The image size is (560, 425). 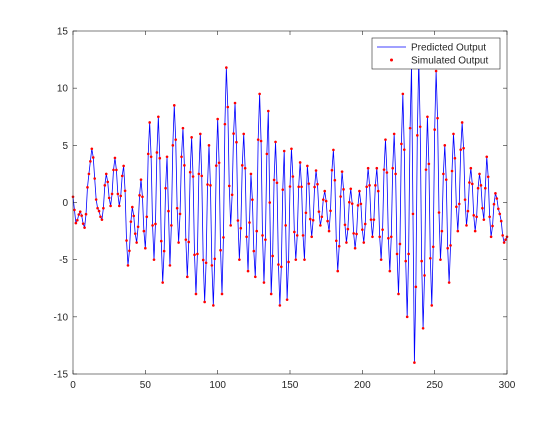 I want to click on legend-marker-simulated, so click(x=391, y=60).